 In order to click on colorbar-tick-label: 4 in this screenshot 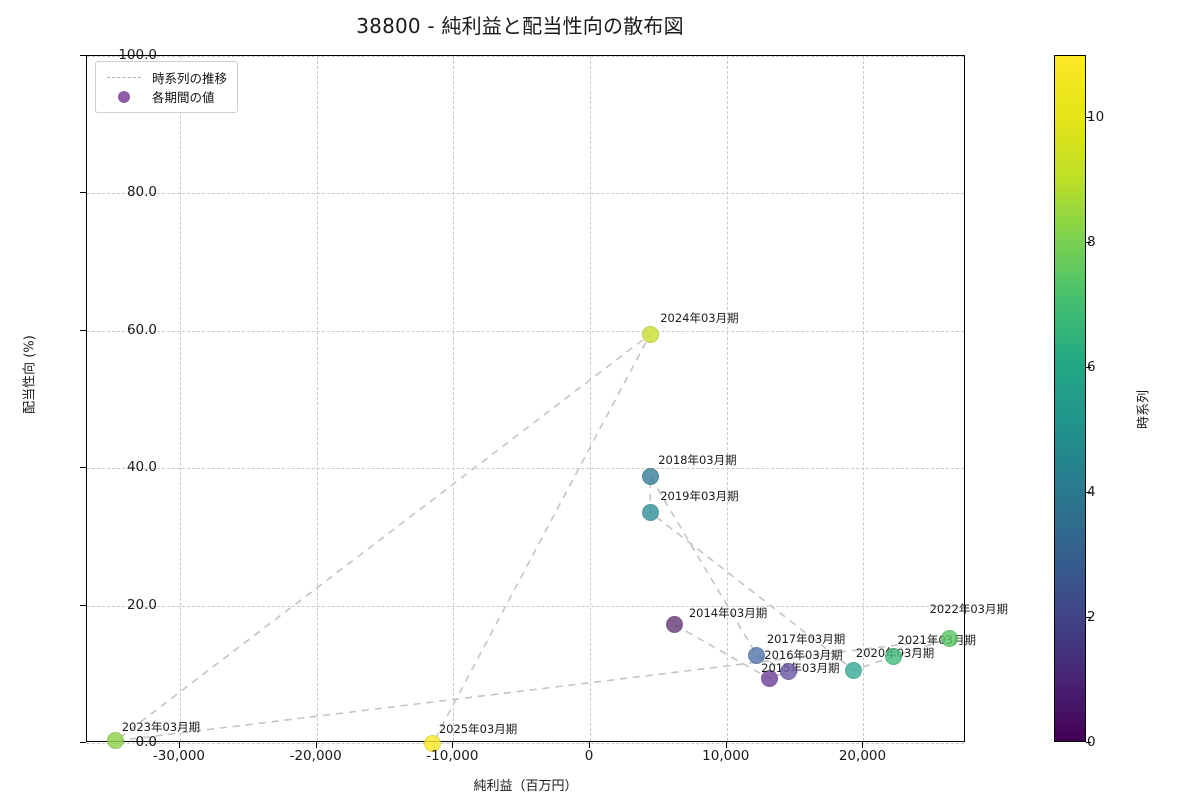, I will do `click(1091, 492)`.